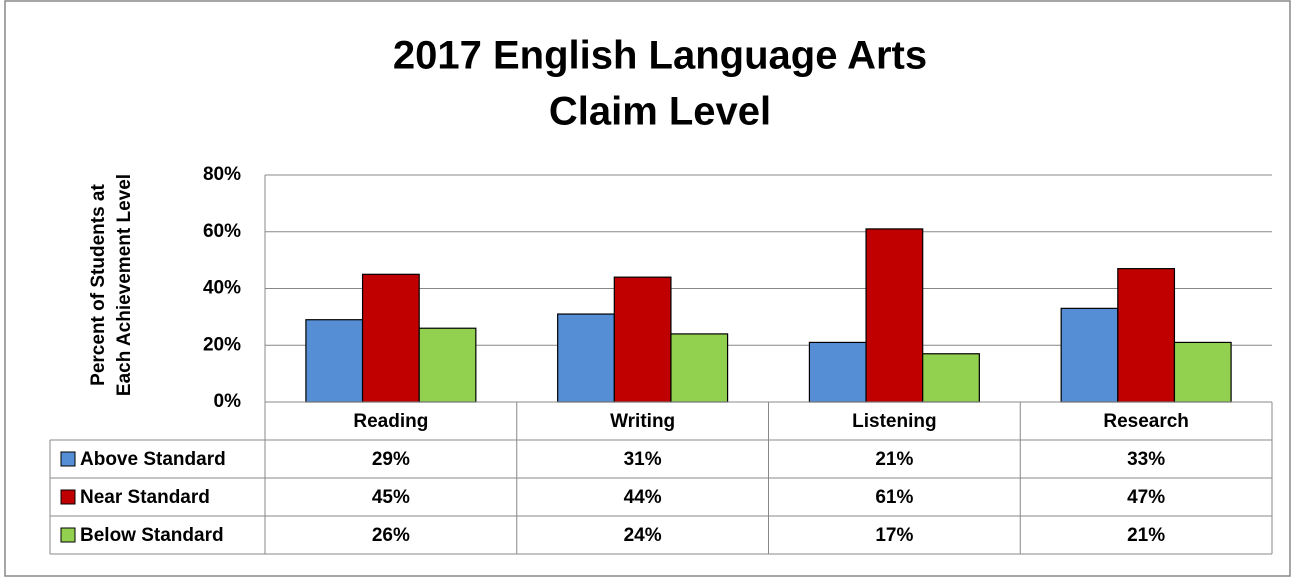 This screenshot has height=577, width=1299. I want to click on y-tick-label: 20%, so click(222, 344).